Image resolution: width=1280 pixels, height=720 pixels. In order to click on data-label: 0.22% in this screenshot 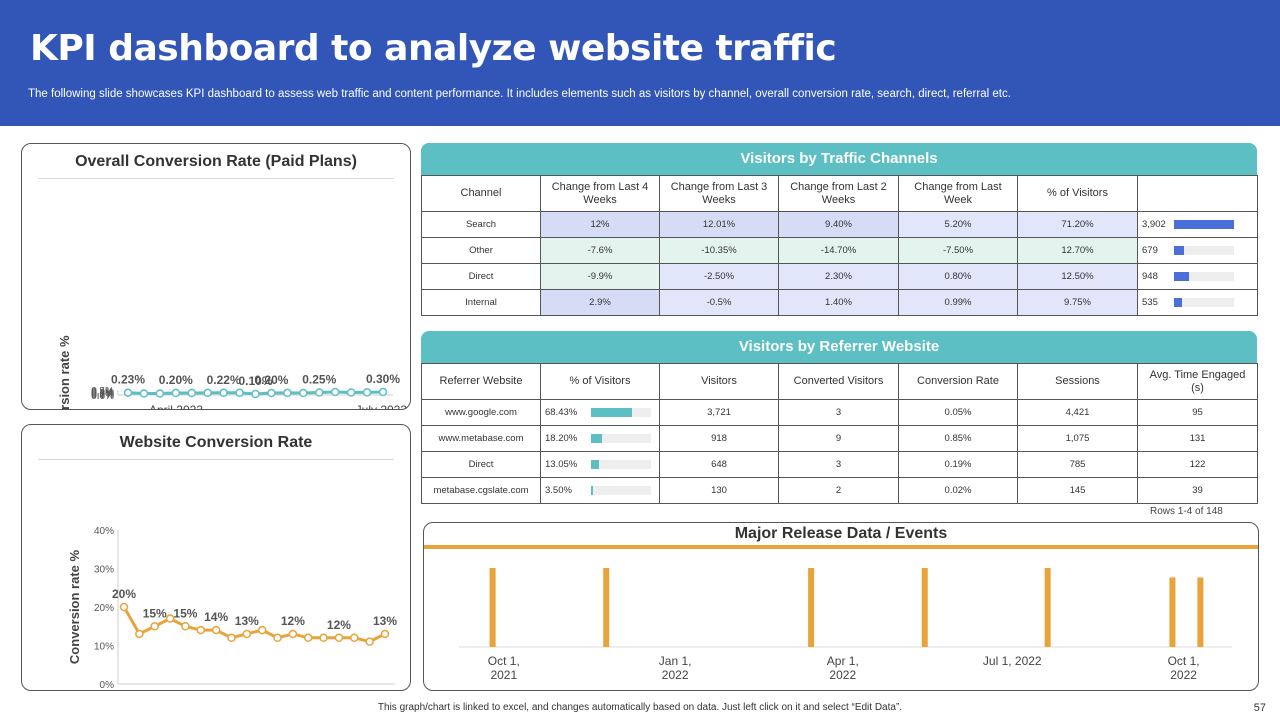, I will do `click(224, 380)`.